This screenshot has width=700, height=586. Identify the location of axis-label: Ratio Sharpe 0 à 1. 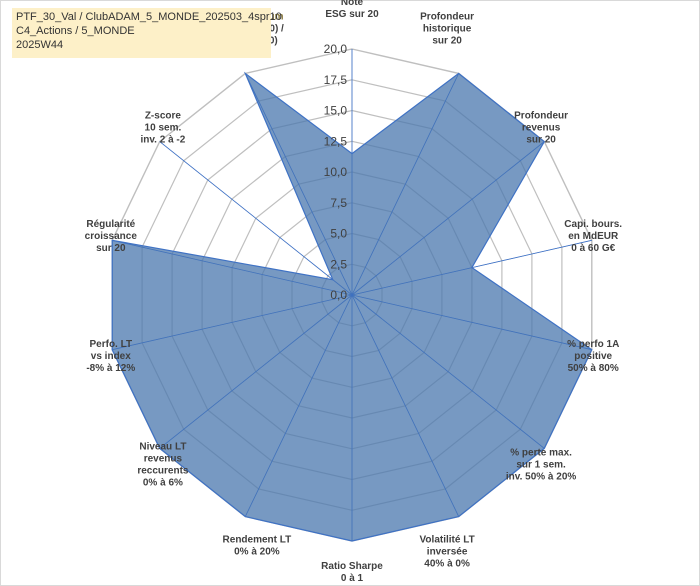
(352, 572).